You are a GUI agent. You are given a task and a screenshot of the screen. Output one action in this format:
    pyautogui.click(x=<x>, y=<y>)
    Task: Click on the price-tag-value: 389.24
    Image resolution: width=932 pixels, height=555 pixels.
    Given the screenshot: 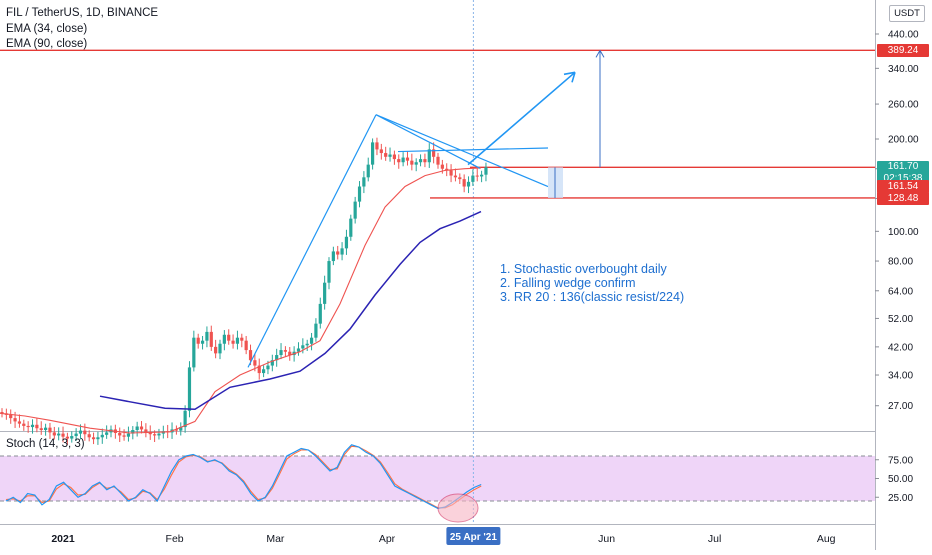 What is the action you would take?
    pyautogui.click(x=903, y=51)
    